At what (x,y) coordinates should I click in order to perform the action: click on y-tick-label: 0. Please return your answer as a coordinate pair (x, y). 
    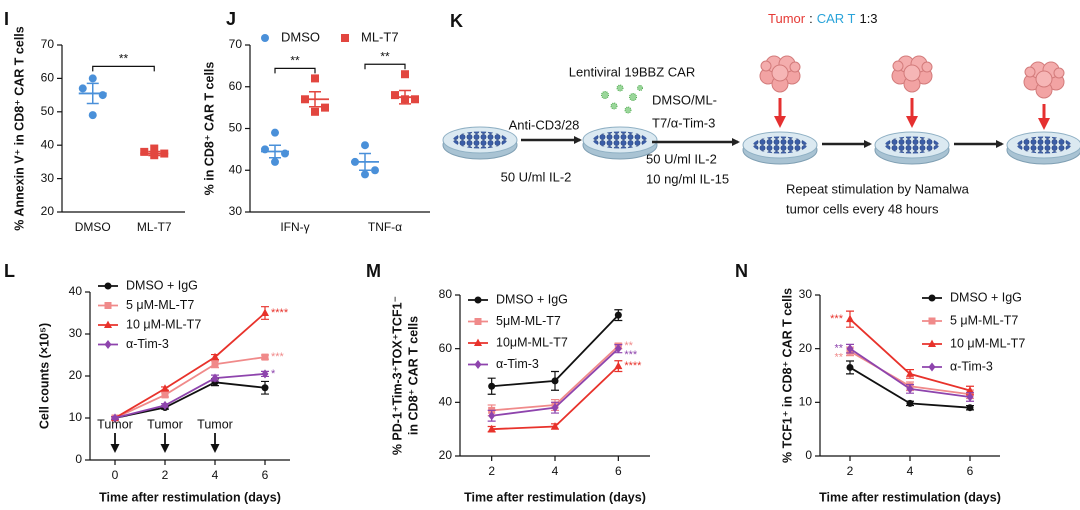
    Looking at the image, I should click on (78, 459).